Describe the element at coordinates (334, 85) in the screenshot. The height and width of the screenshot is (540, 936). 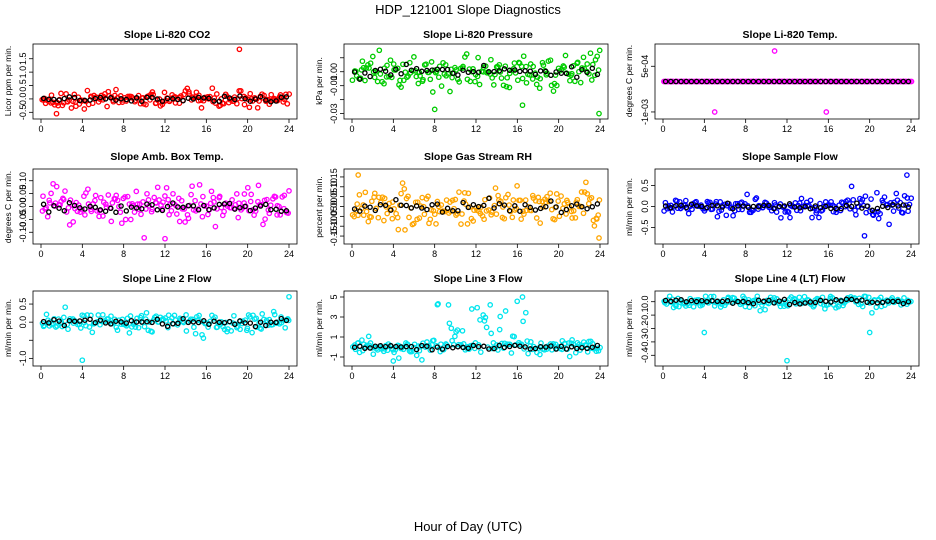
I see `y-tick-label: -0.01` at that location.